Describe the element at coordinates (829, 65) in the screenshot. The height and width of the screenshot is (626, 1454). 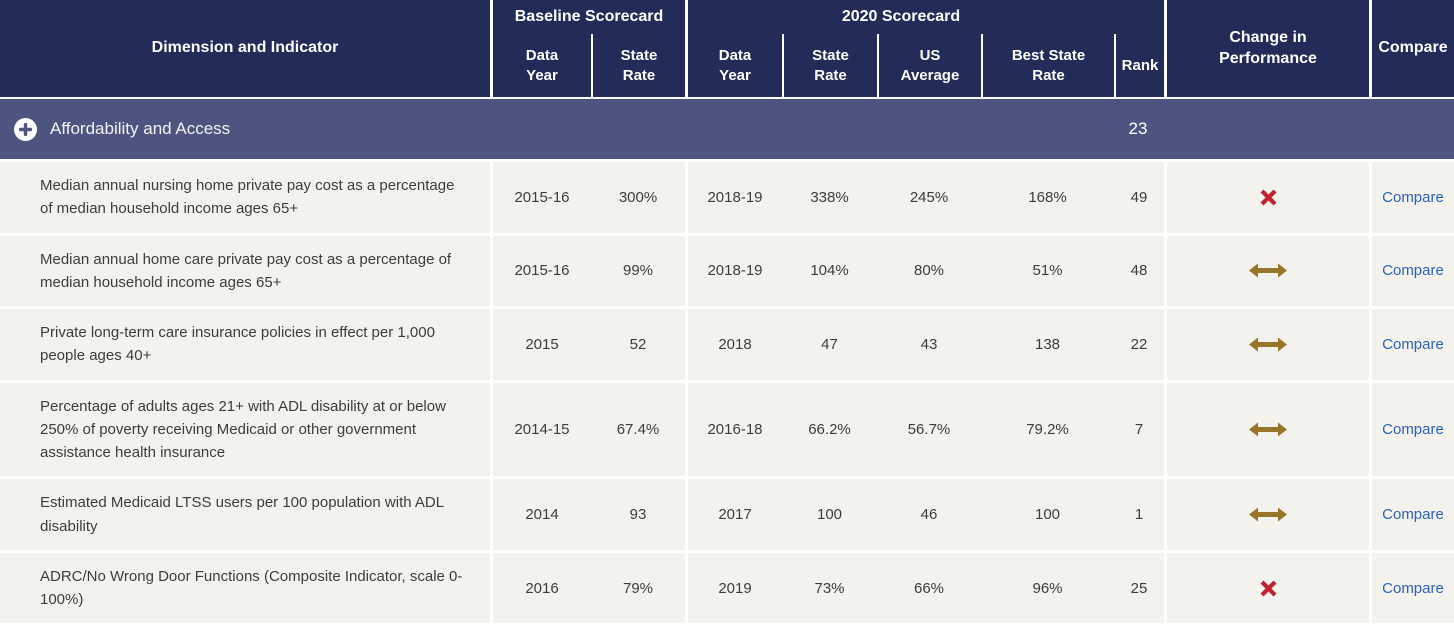
I see `column-header-2020-state-rate: State Rate` at that location.